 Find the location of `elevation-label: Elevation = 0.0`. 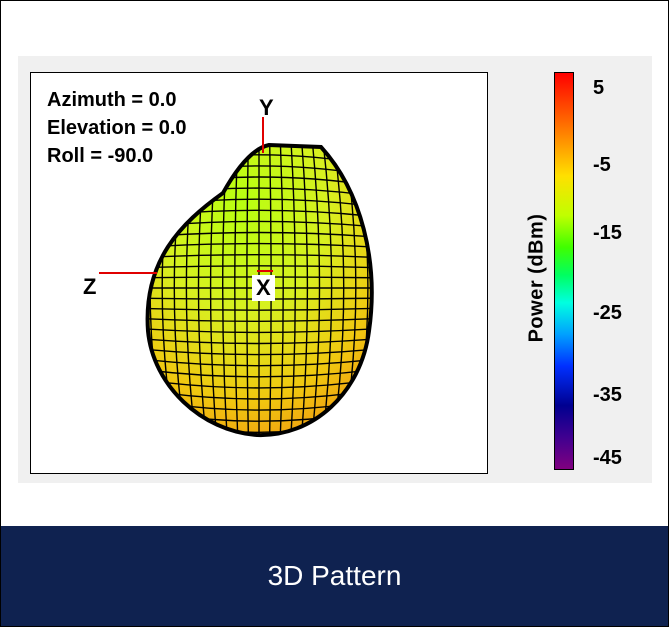

elevation-label: Elevation = 0.0 is located at coordinates (117, 128).